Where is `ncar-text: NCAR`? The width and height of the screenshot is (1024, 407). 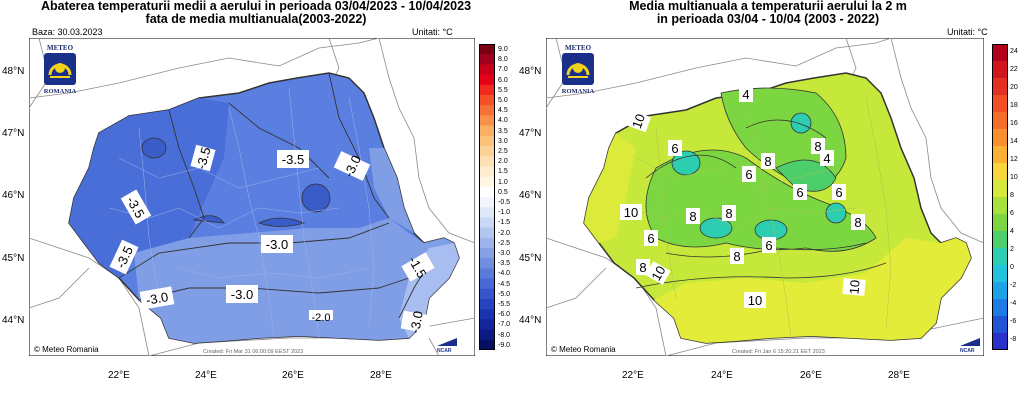
ncar-text: NCAR is located at coordinates (967, 351).